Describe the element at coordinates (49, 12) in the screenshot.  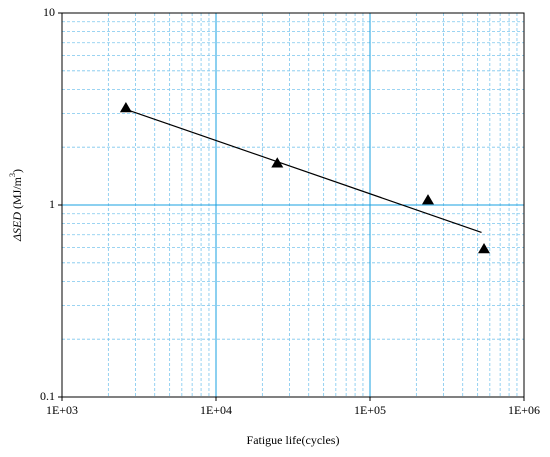
I see `y-tick-label: 10` at that location.